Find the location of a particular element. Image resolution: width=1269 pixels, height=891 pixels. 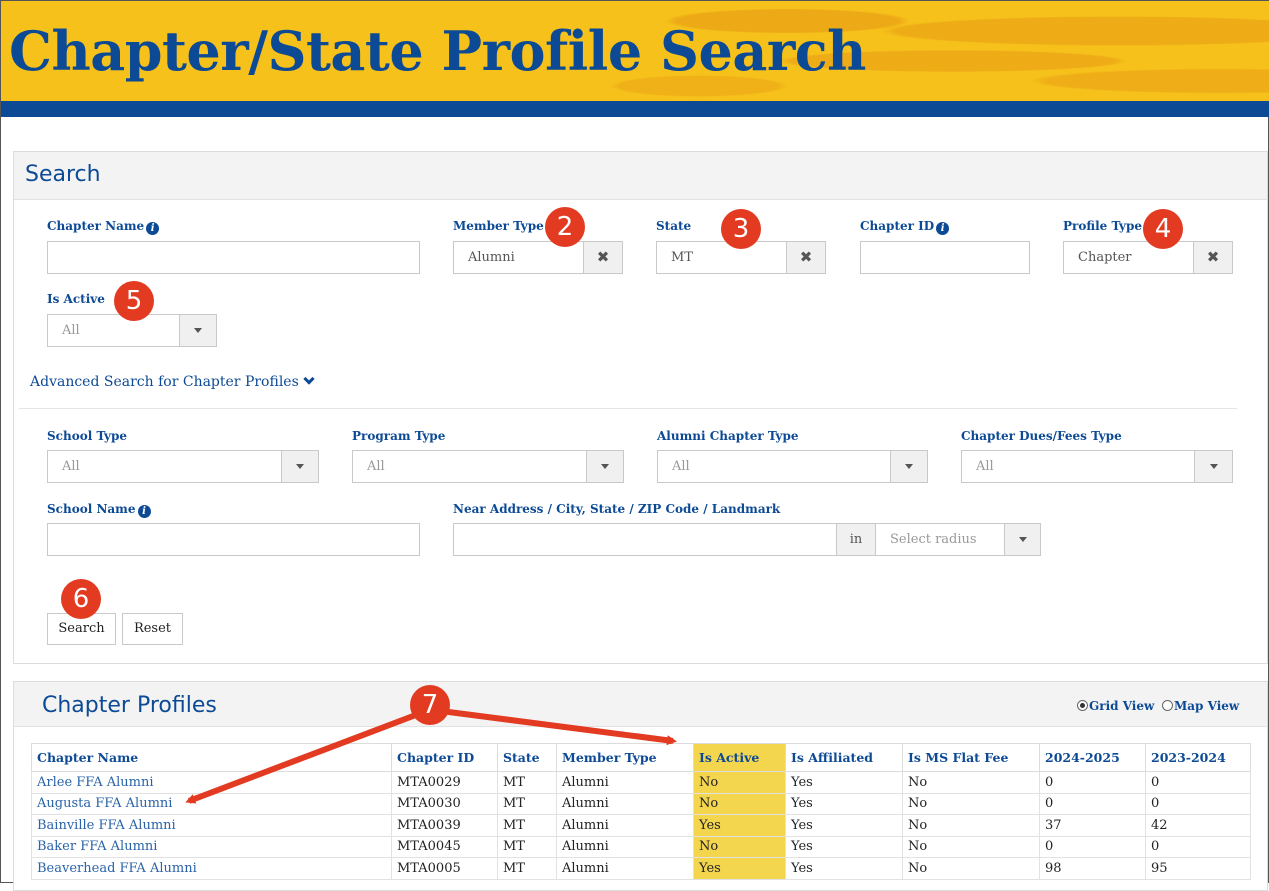

col-2023-2024: 2023-2024 is located at coordinates (1198, 757).